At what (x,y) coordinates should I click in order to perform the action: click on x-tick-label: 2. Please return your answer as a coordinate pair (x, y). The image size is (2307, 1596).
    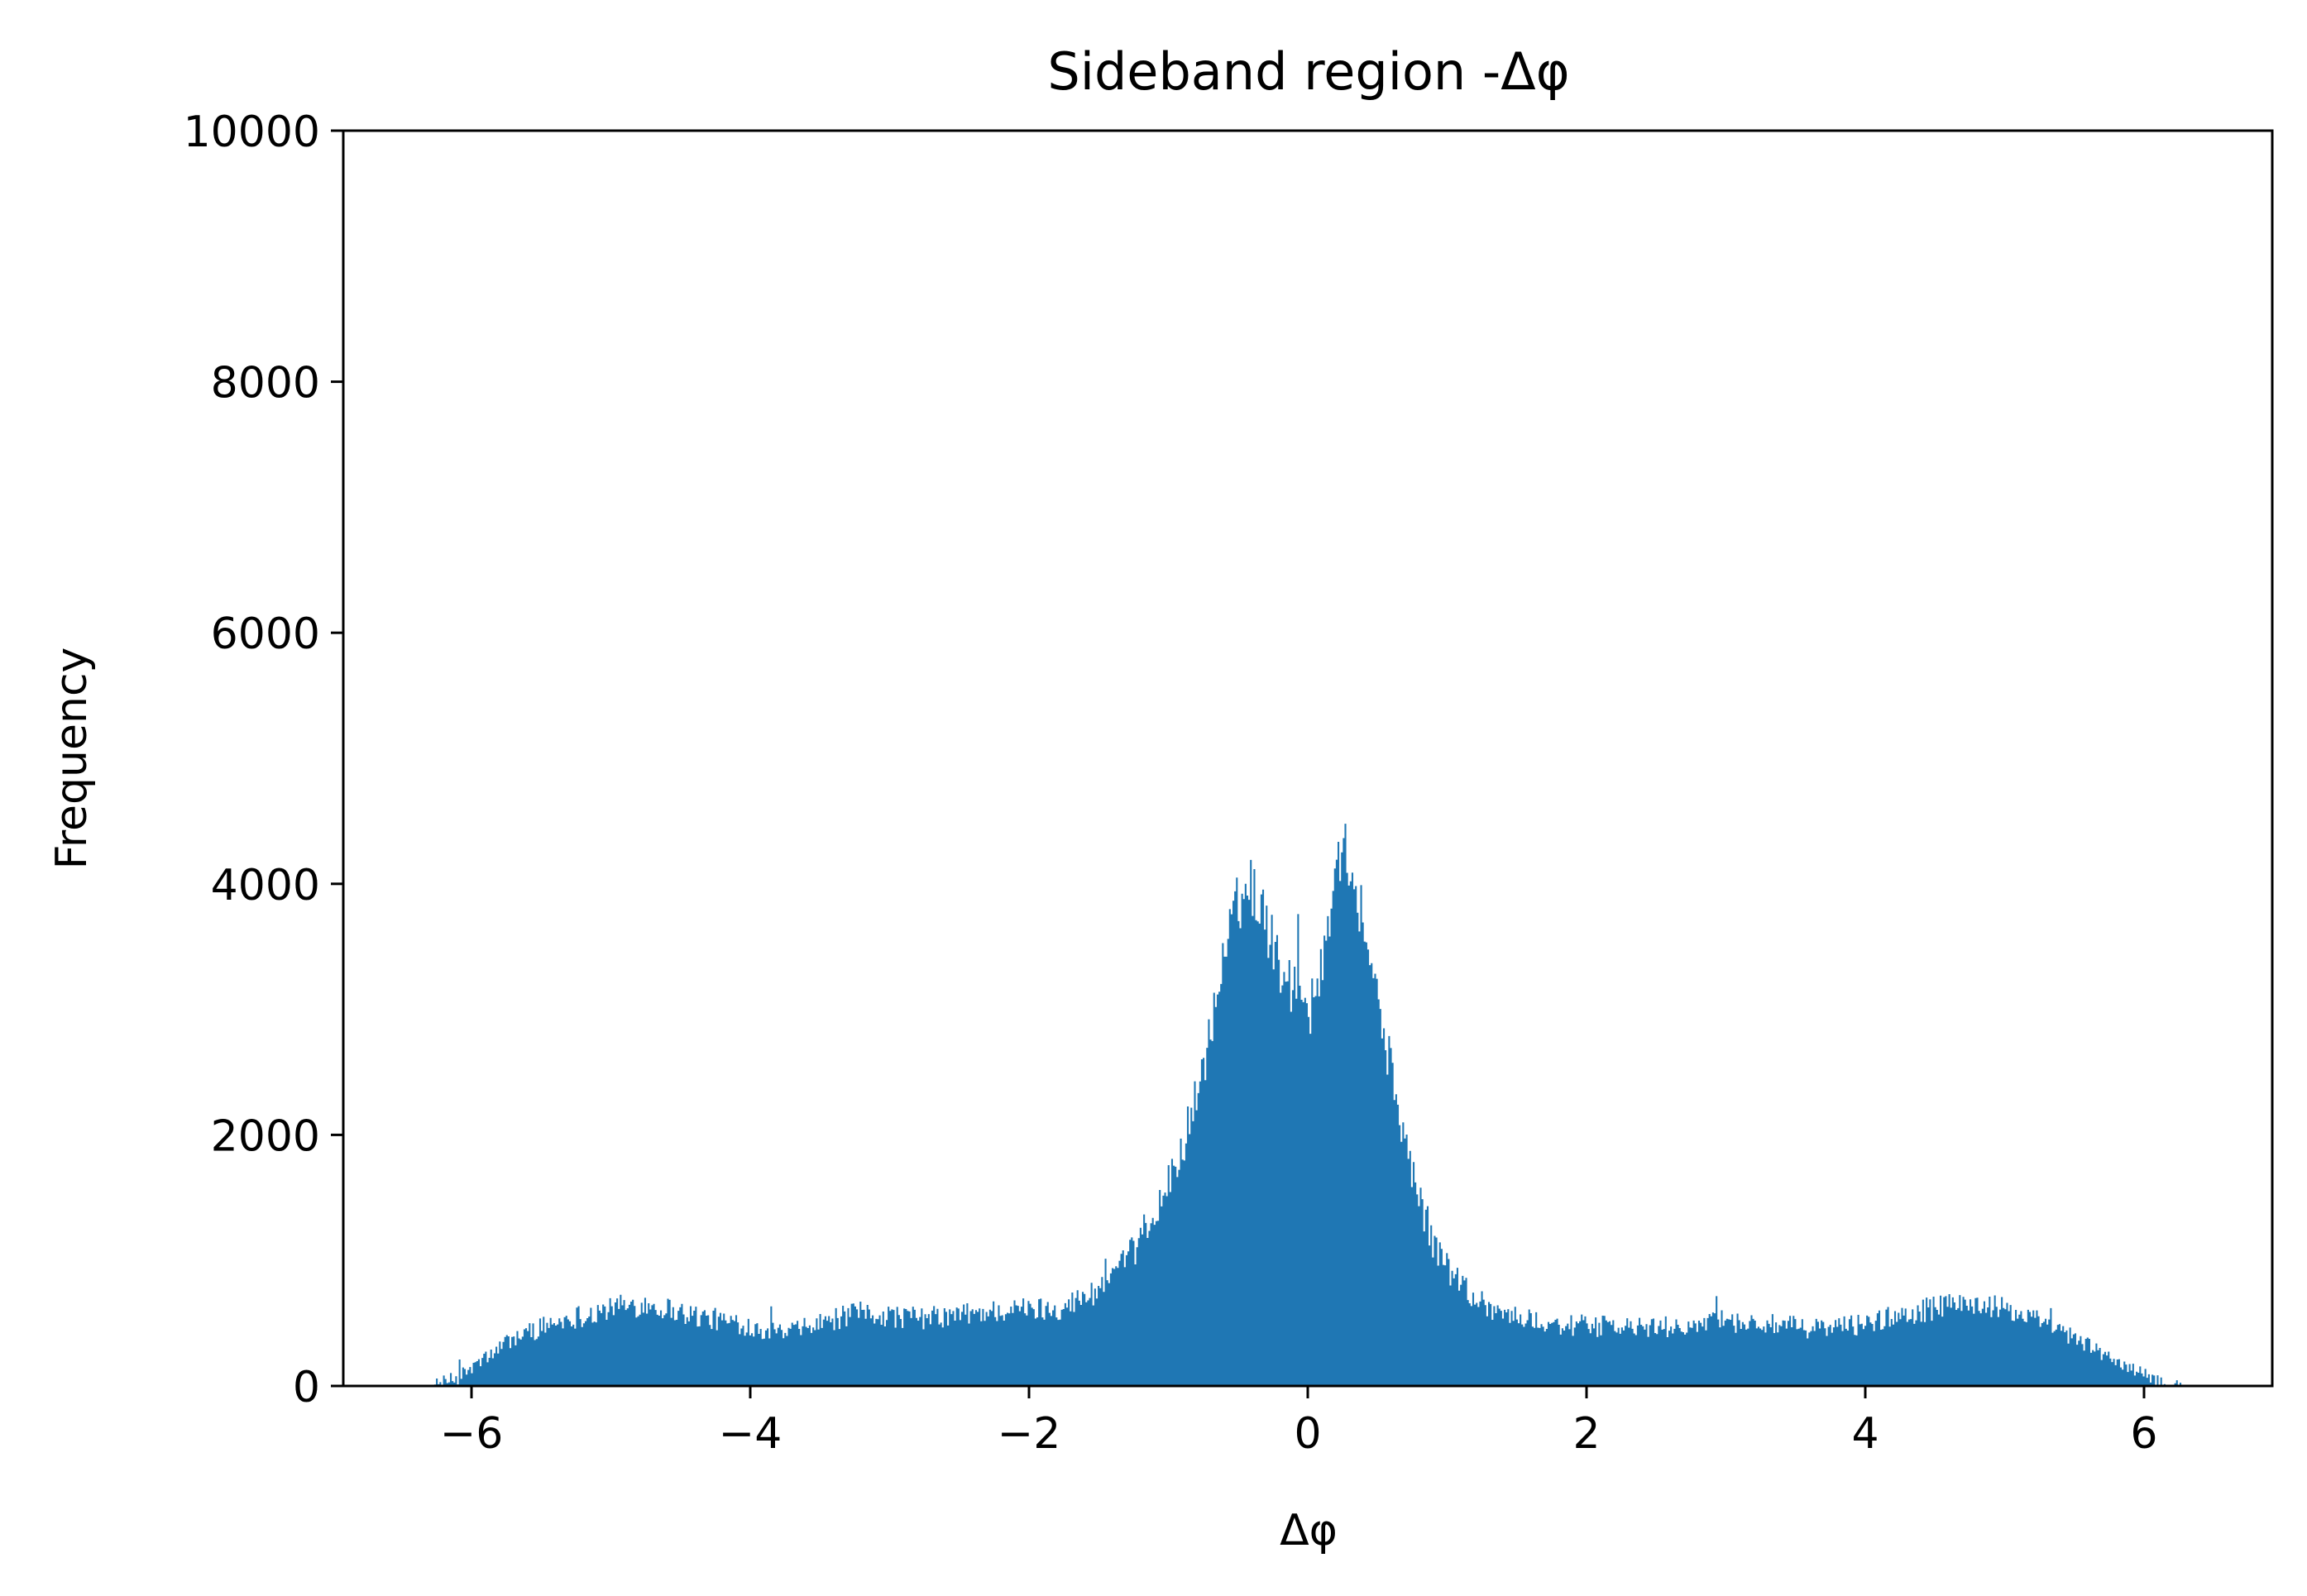
    Looking at the image, I should click on (1586, 1434).